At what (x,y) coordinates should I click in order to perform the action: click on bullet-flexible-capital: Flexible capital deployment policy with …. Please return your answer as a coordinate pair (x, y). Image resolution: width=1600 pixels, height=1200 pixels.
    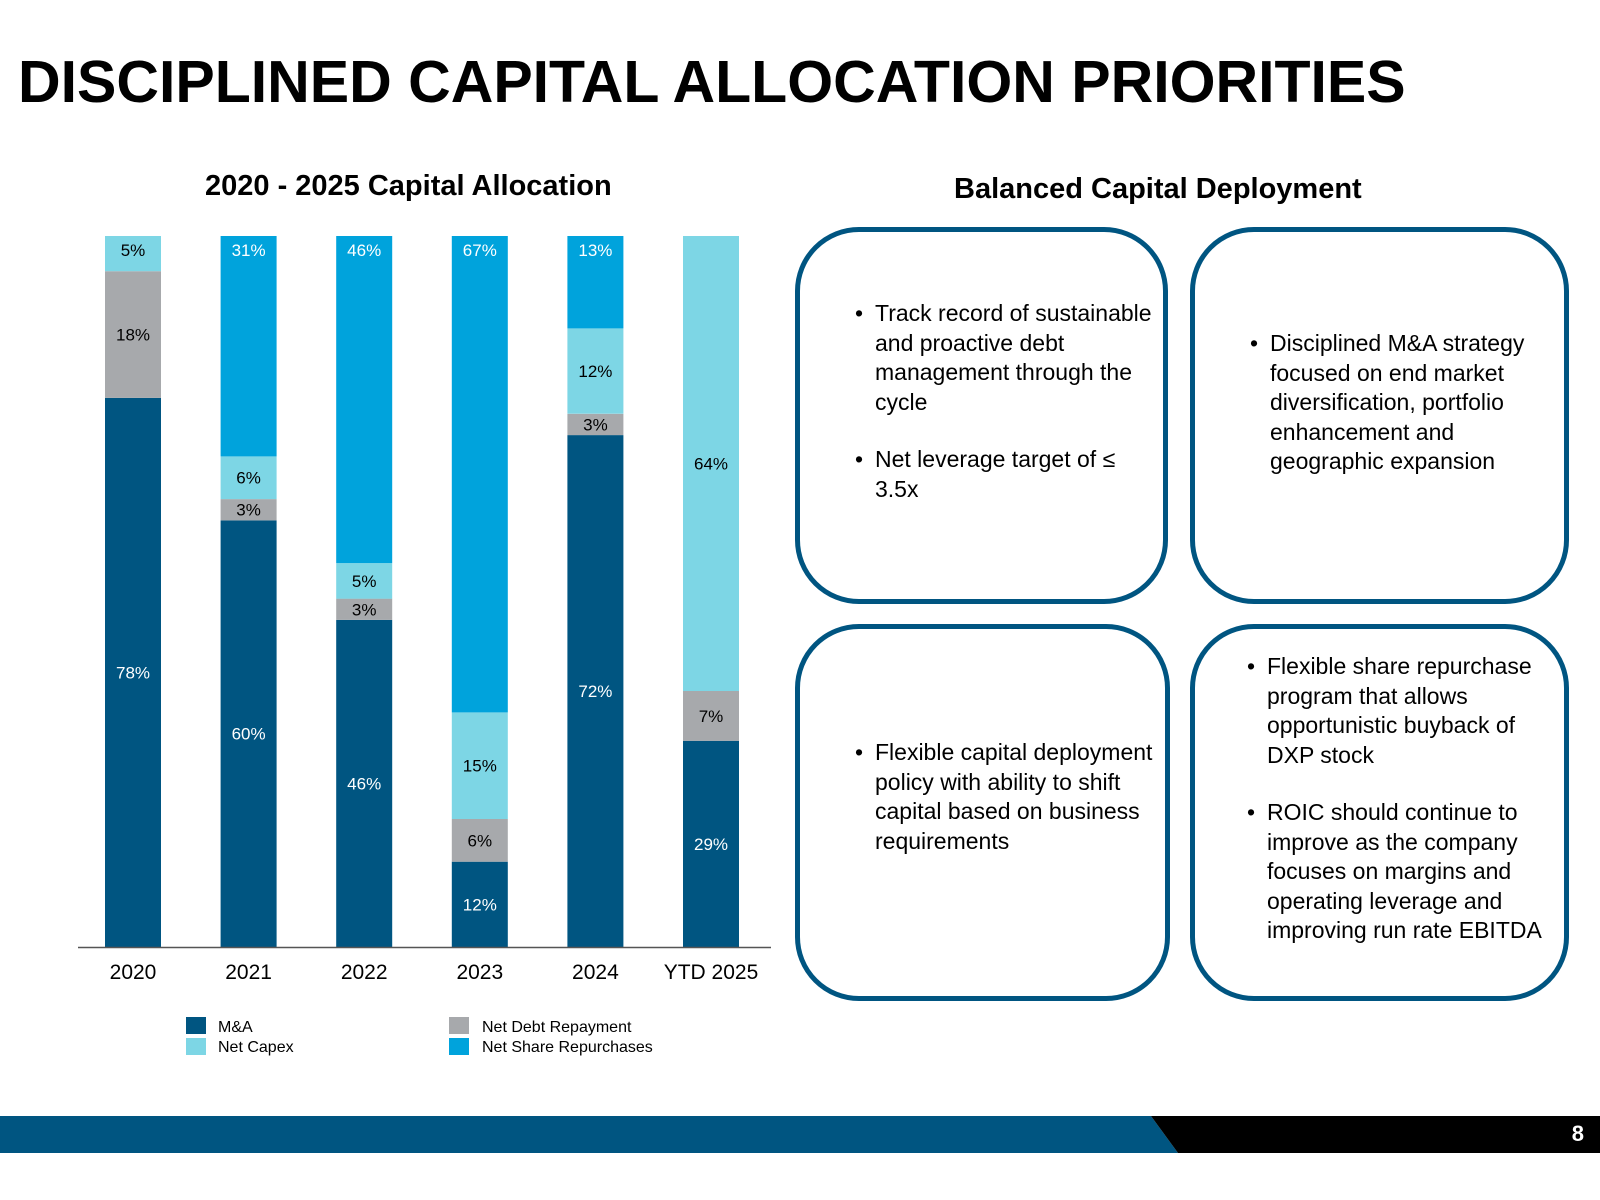
    Looking at the image, I should click on (1005, 797).